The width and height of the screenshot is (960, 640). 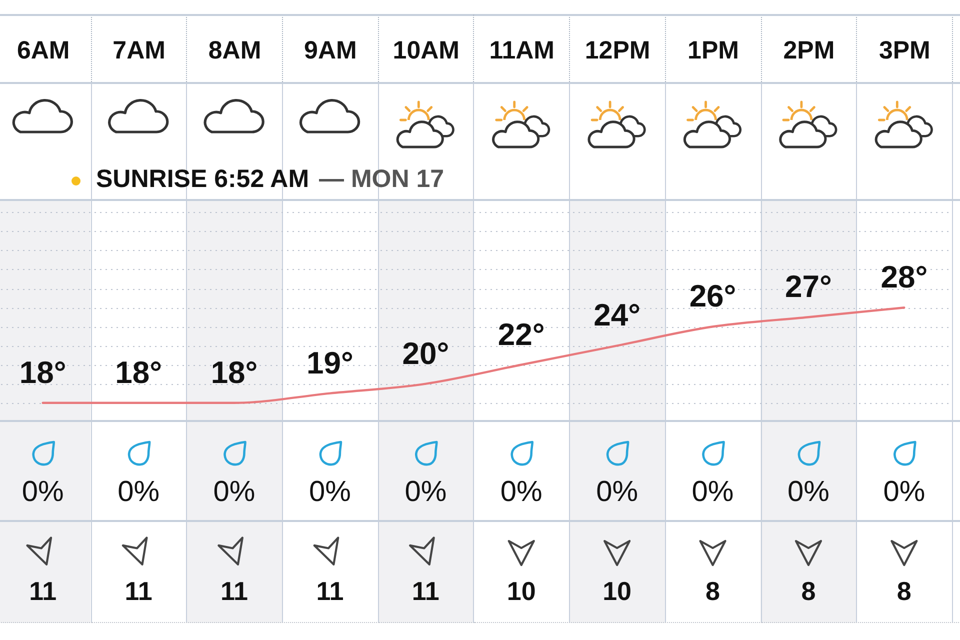 I want to click on data-label: 19°, so click(x=330, y=362).